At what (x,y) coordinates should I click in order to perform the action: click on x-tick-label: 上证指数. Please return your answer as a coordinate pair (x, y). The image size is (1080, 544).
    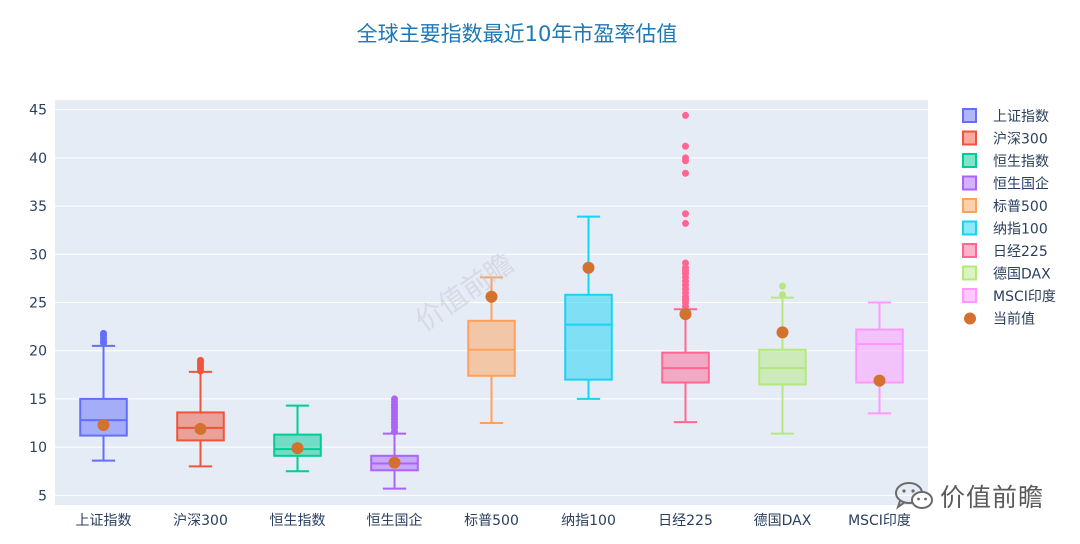
    Looking at the image, I should click on (104, 521).